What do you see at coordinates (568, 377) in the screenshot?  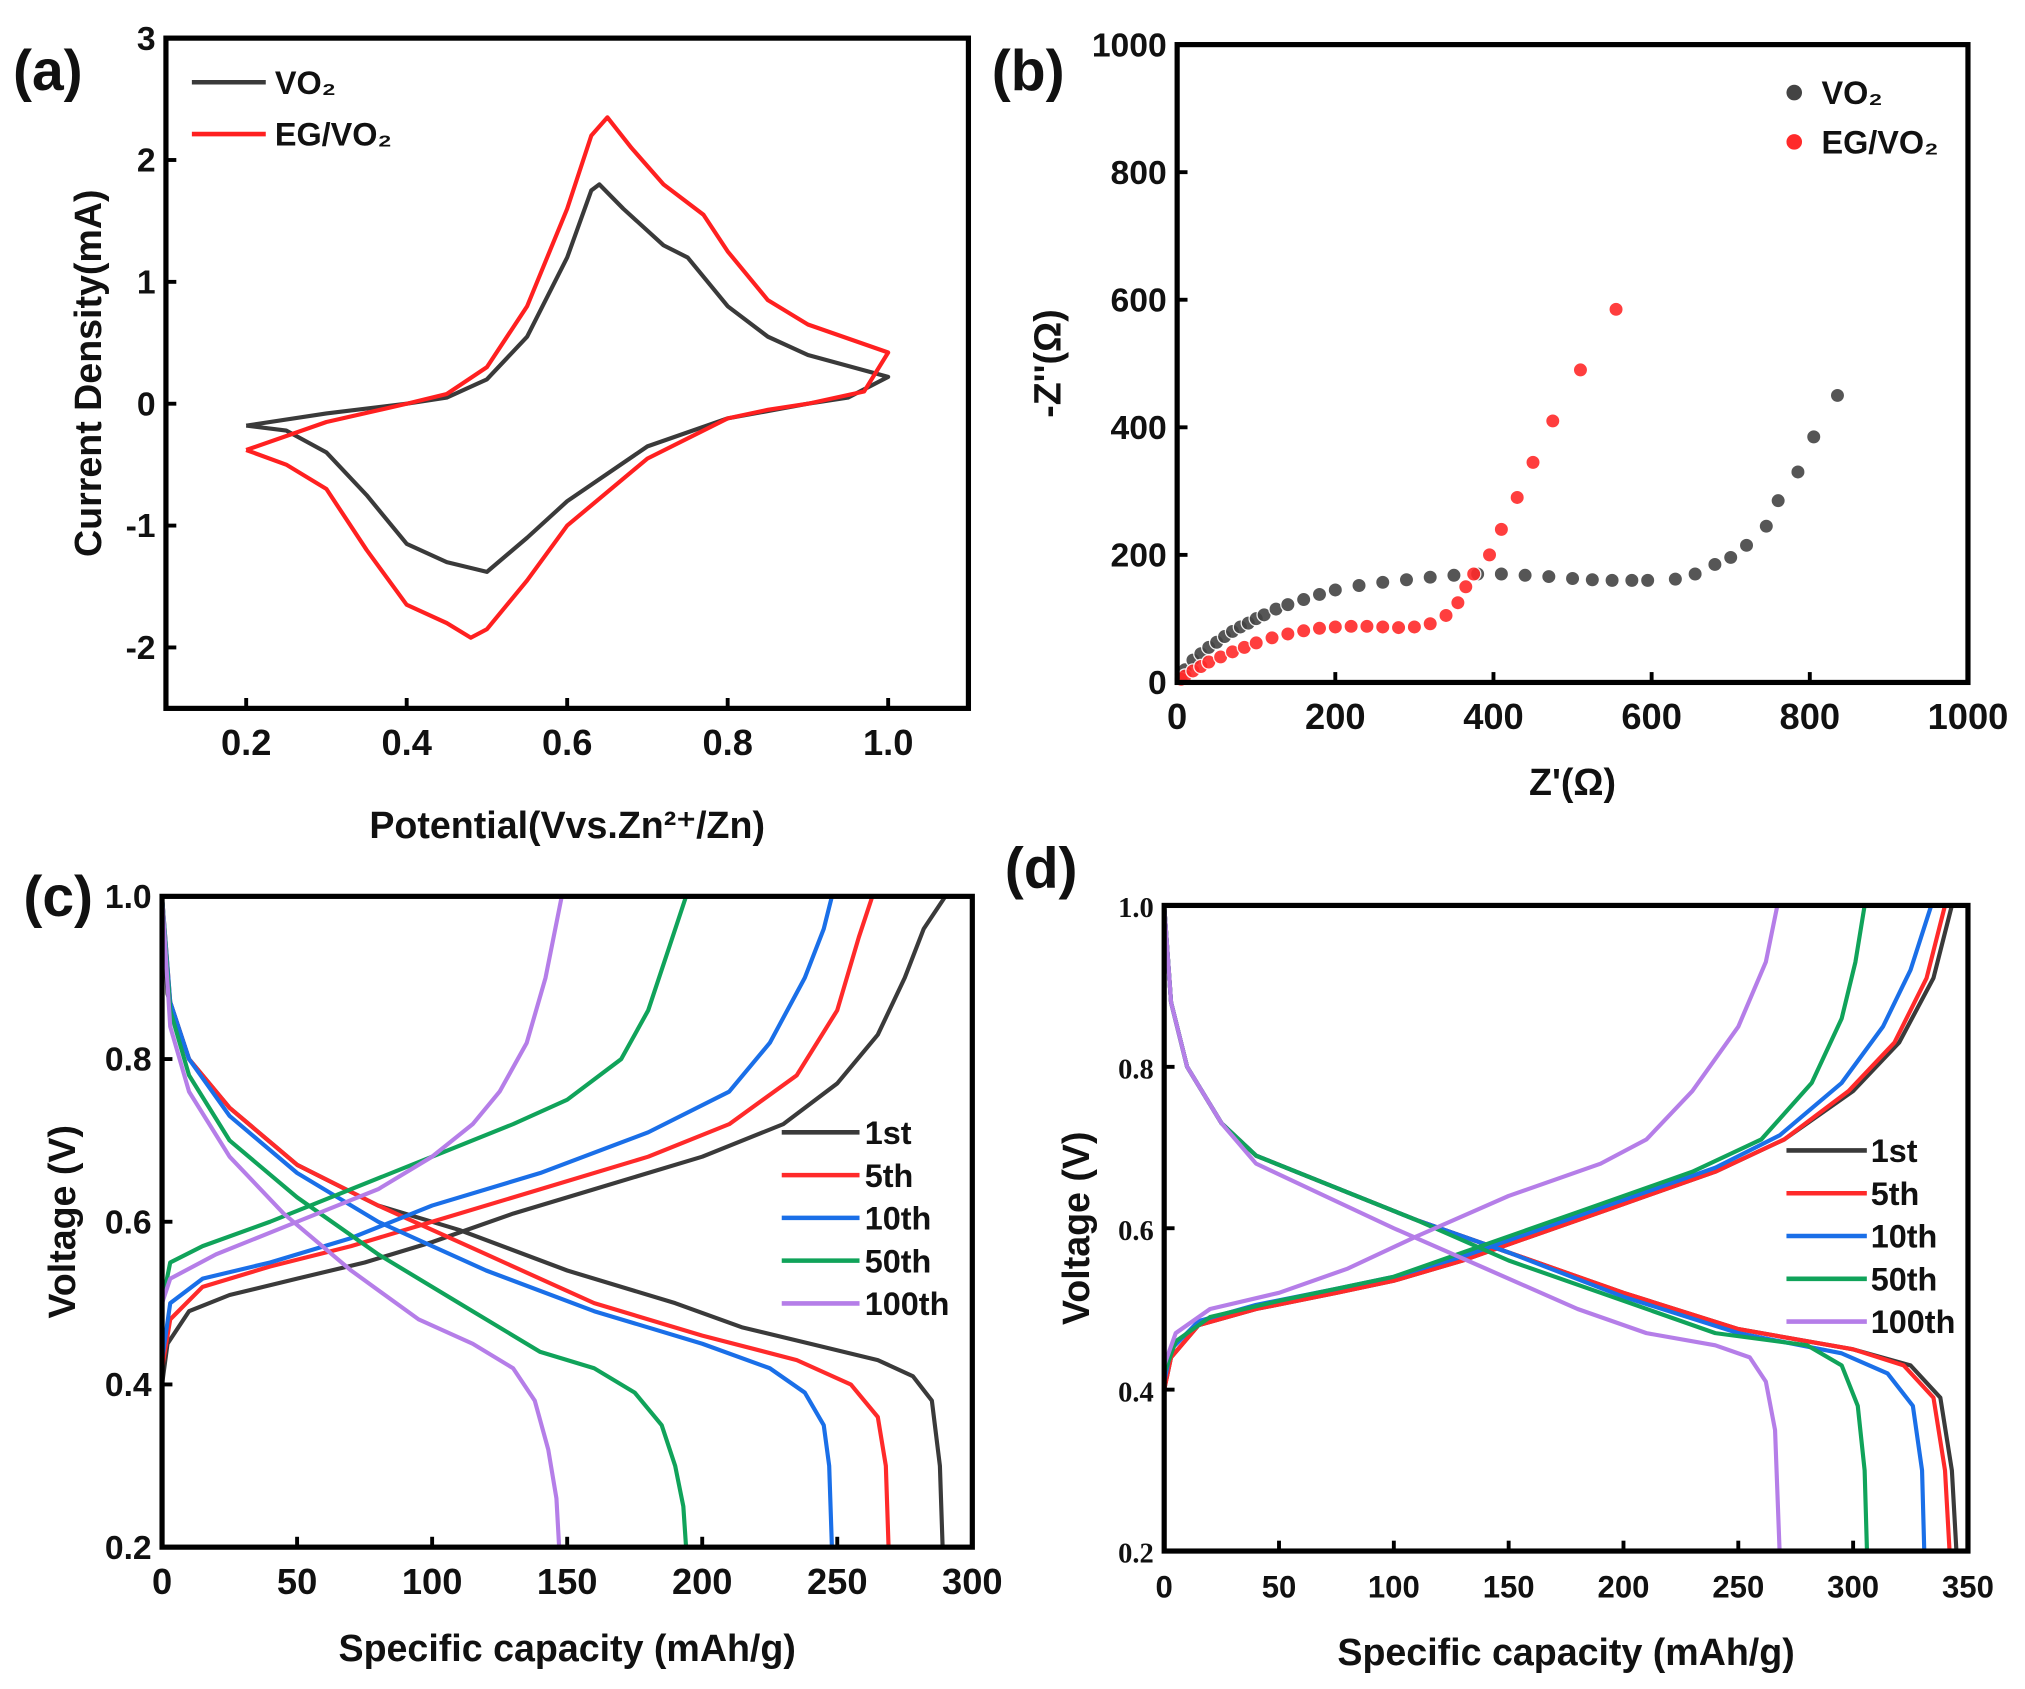 I see `series-line` at bounding box center [568, 377].